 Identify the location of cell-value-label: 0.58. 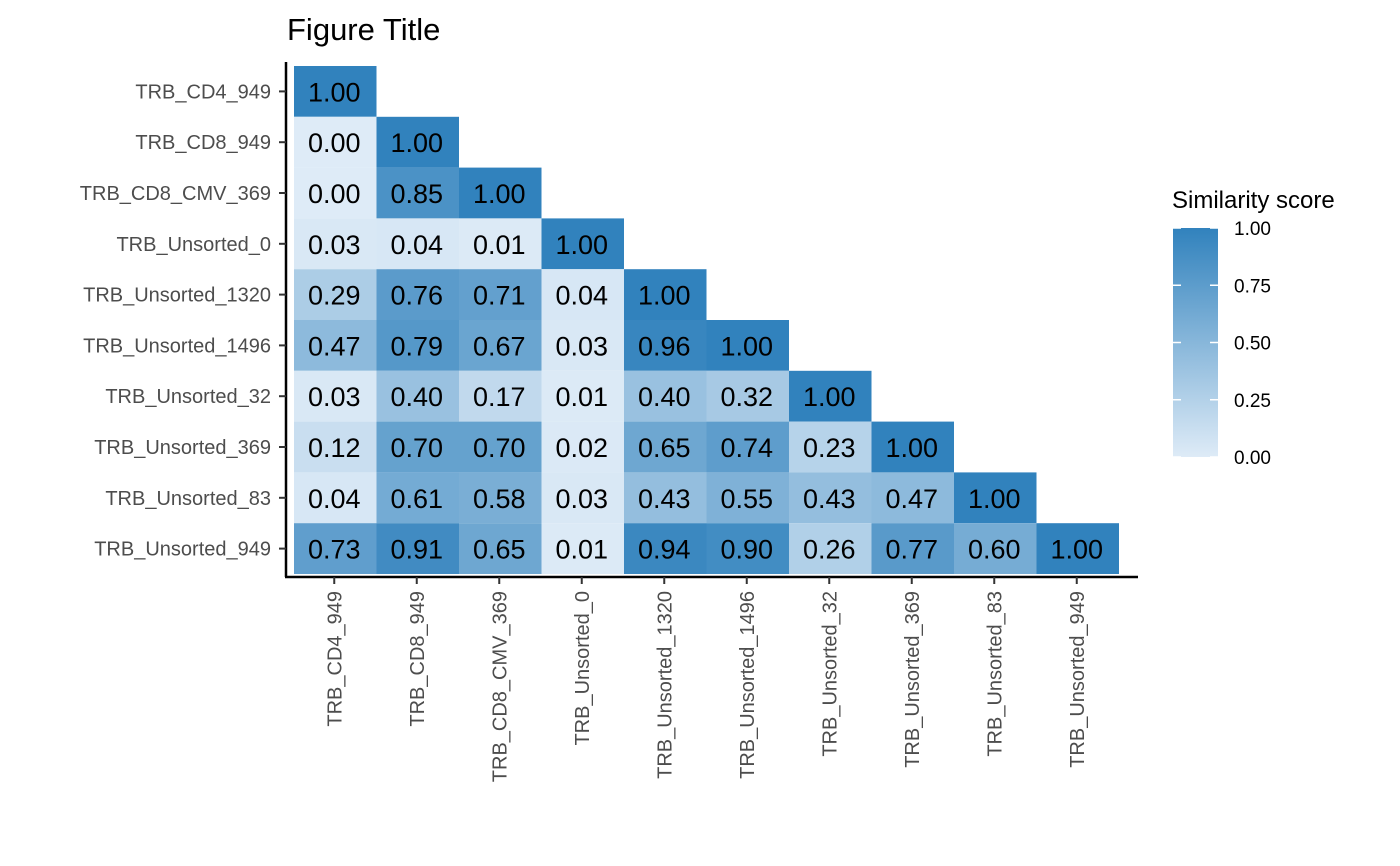
(499, 499).